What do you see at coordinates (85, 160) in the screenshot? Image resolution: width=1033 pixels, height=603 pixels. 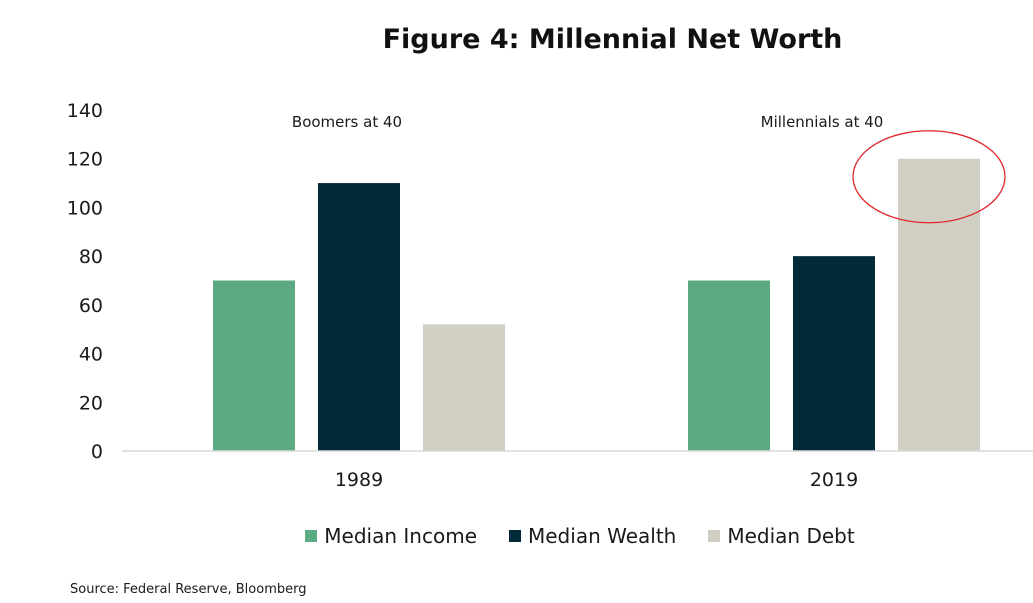 I see `y-tick-label: 120` at bounding box center [85, 160].